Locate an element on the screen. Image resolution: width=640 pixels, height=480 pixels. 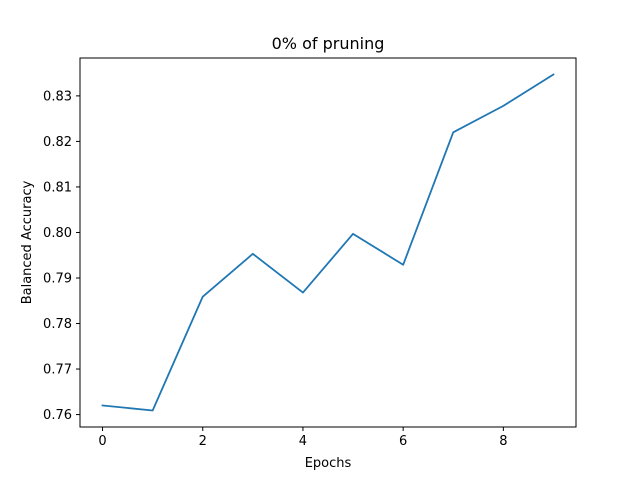
y-tick-label: 0.83 is located at coordinates (57, 96).